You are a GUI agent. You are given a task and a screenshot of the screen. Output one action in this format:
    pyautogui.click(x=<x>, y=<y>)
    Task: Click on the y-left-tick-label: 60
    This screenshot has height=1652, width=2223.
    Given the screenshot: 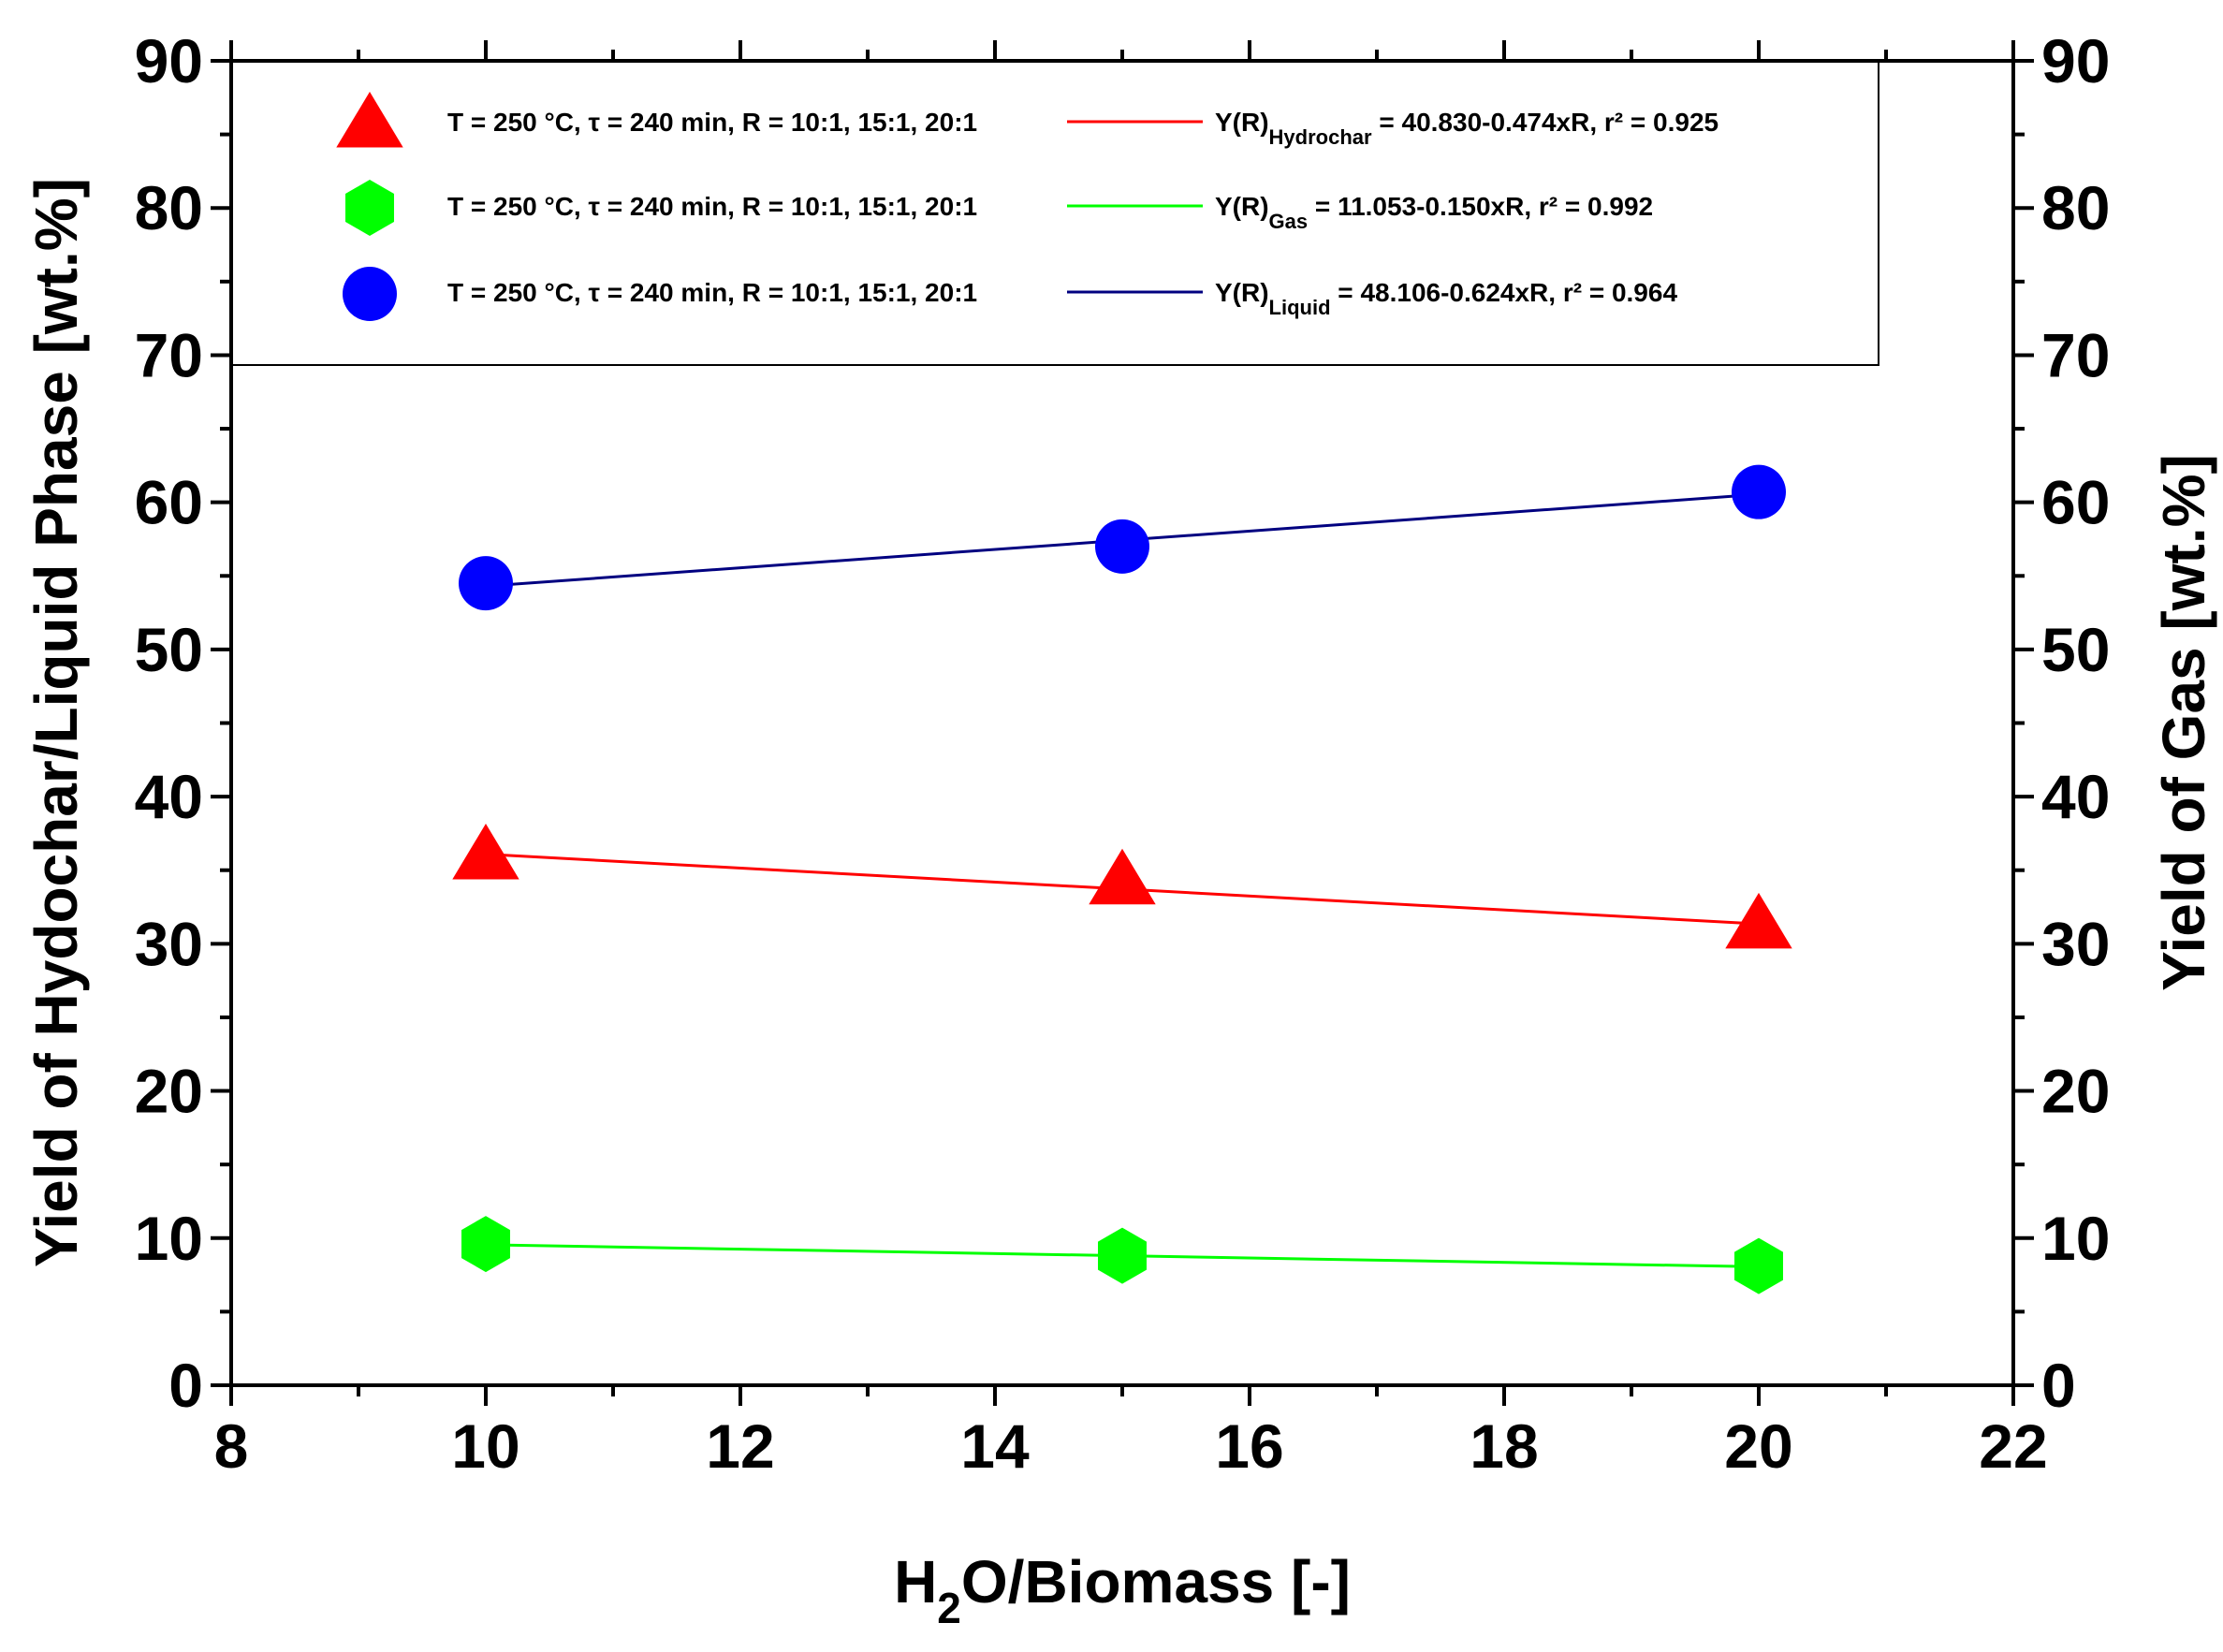 What is the action you would take?
    pyautogui.click(x=169, y=503)
    